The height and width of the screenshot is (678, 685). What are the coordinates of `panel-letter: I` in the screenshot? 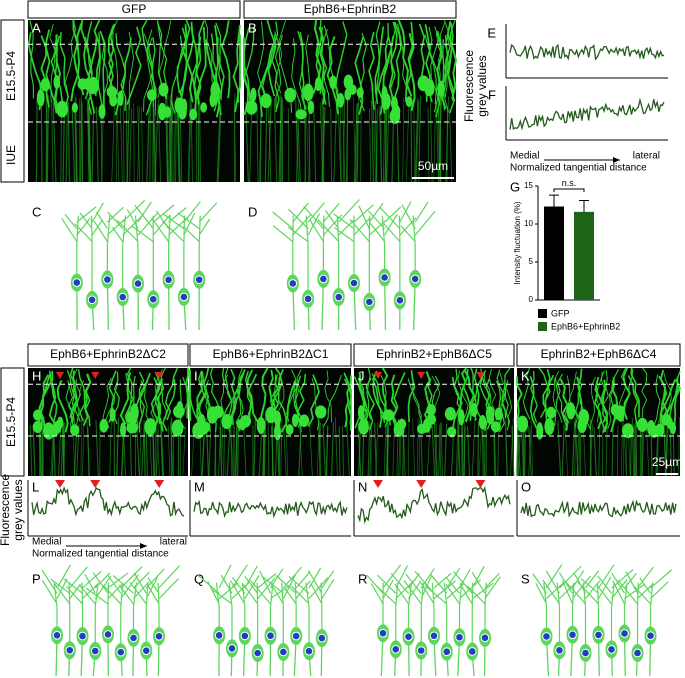 It's located at (196, 375).